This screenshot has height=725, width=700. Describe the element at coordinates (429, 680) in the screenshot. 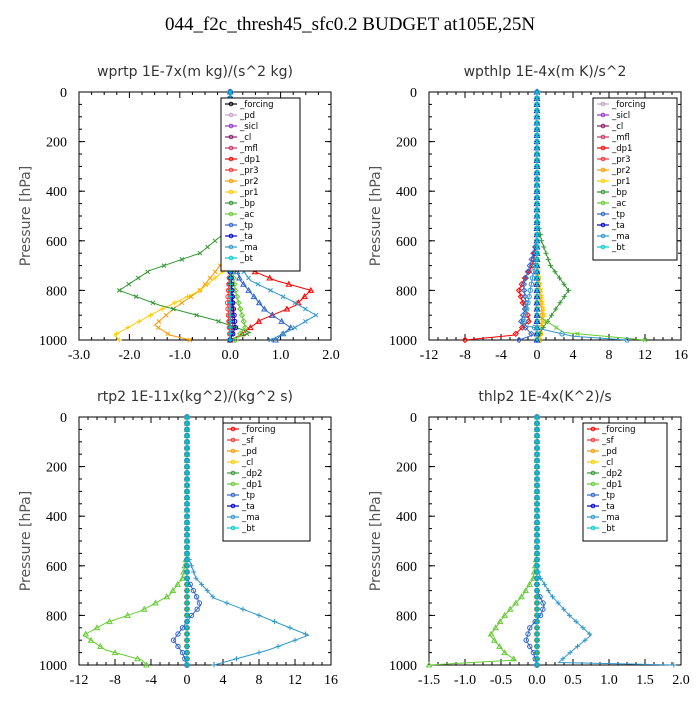

I see `x-tick-label: -1.5` at that location.